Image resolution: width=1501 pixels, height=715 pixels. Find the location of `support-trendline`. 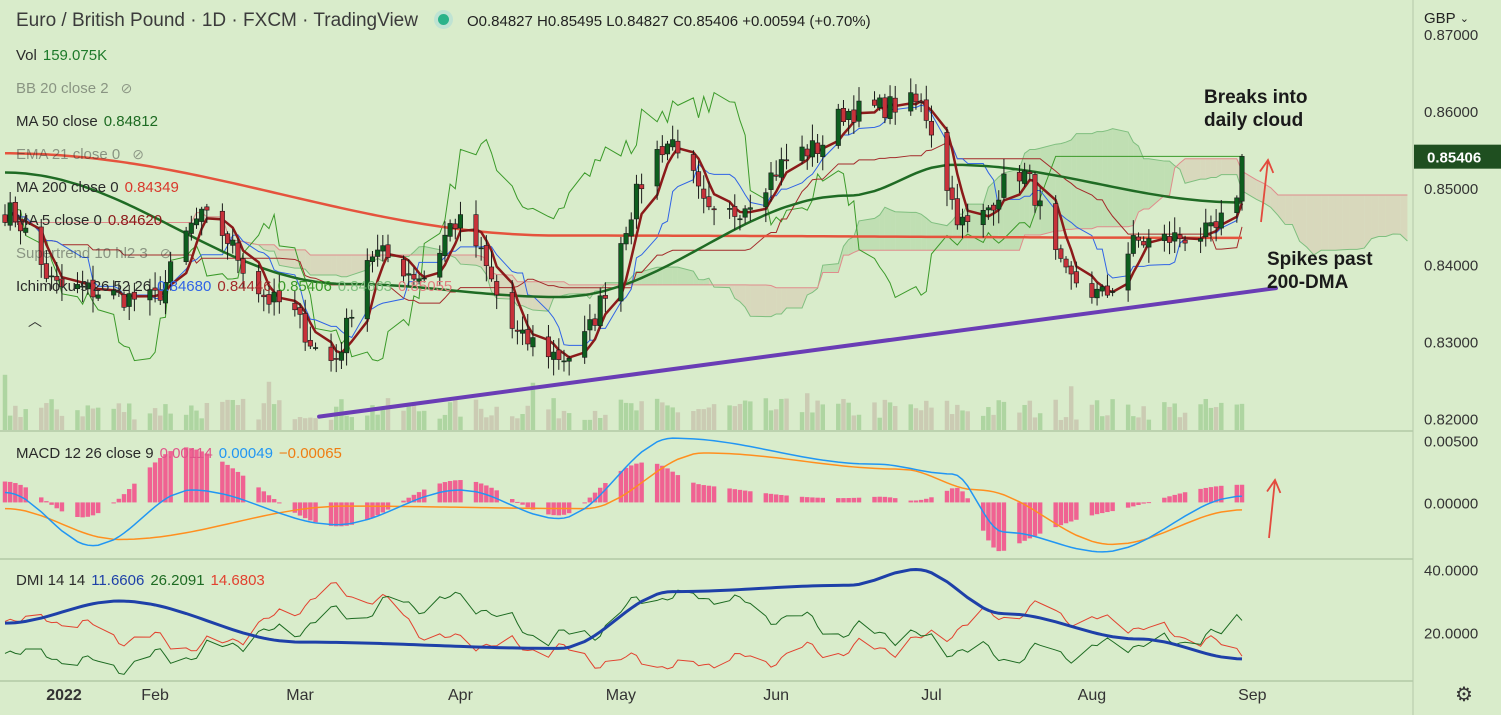

support-trendline is located at coordinates (797, 352).